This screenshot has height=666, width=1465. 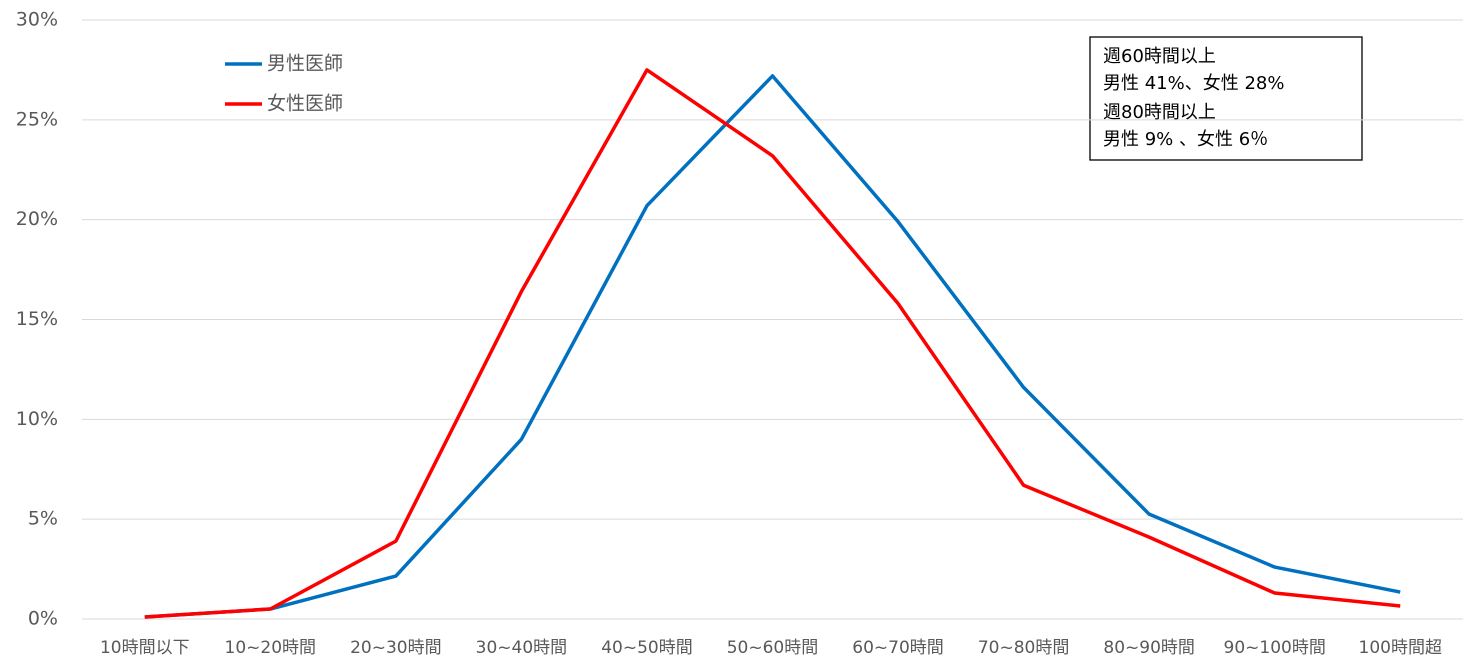 I want to click on y-tick-label: 5%, so click(x=43, y=519).